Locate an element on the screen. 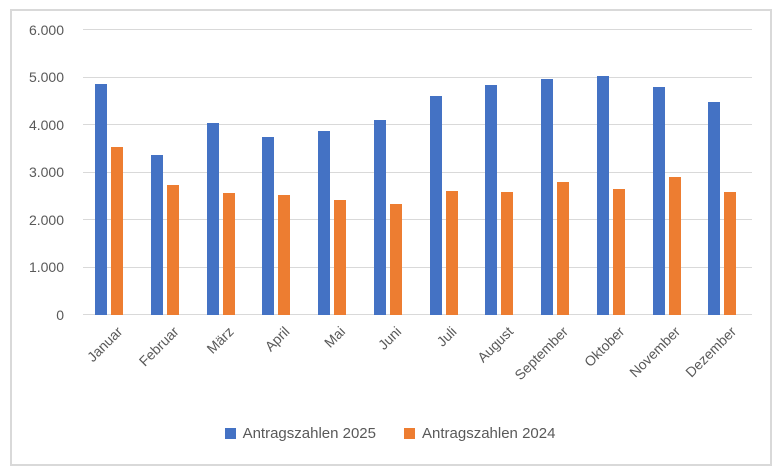 Image resolution: width=780 pixels, height=473 pixels. bar-antragszahlen-2025-november is located at coordinates (658, 201).